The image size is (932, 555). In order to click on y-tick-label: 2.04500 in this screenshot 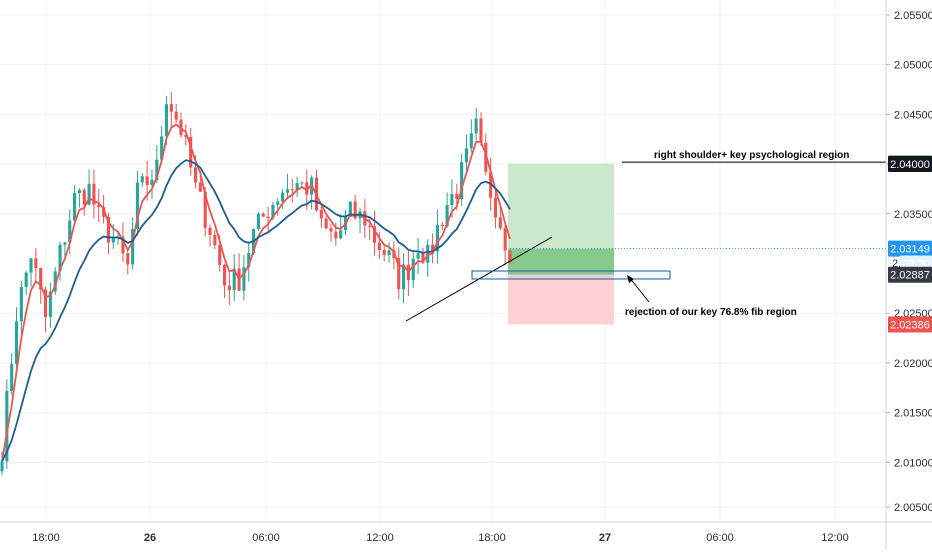, I will do `click(913, 115)`.